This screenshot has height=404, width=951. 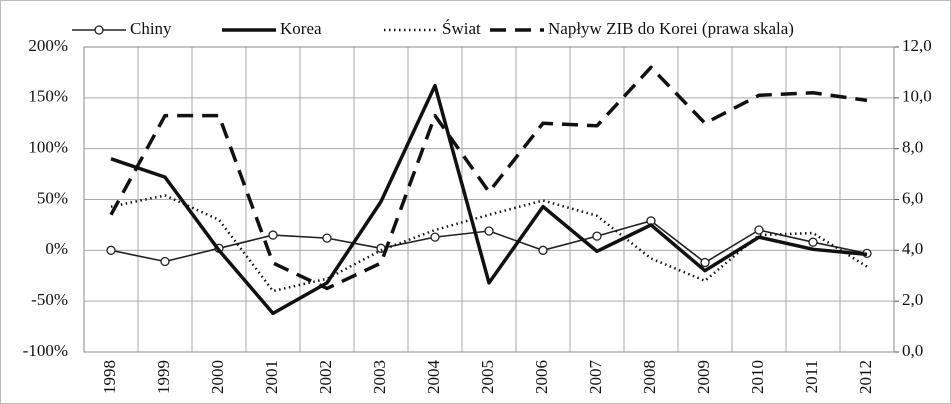 I want to click on legend-label: Korea, so click(x=301, y=28).